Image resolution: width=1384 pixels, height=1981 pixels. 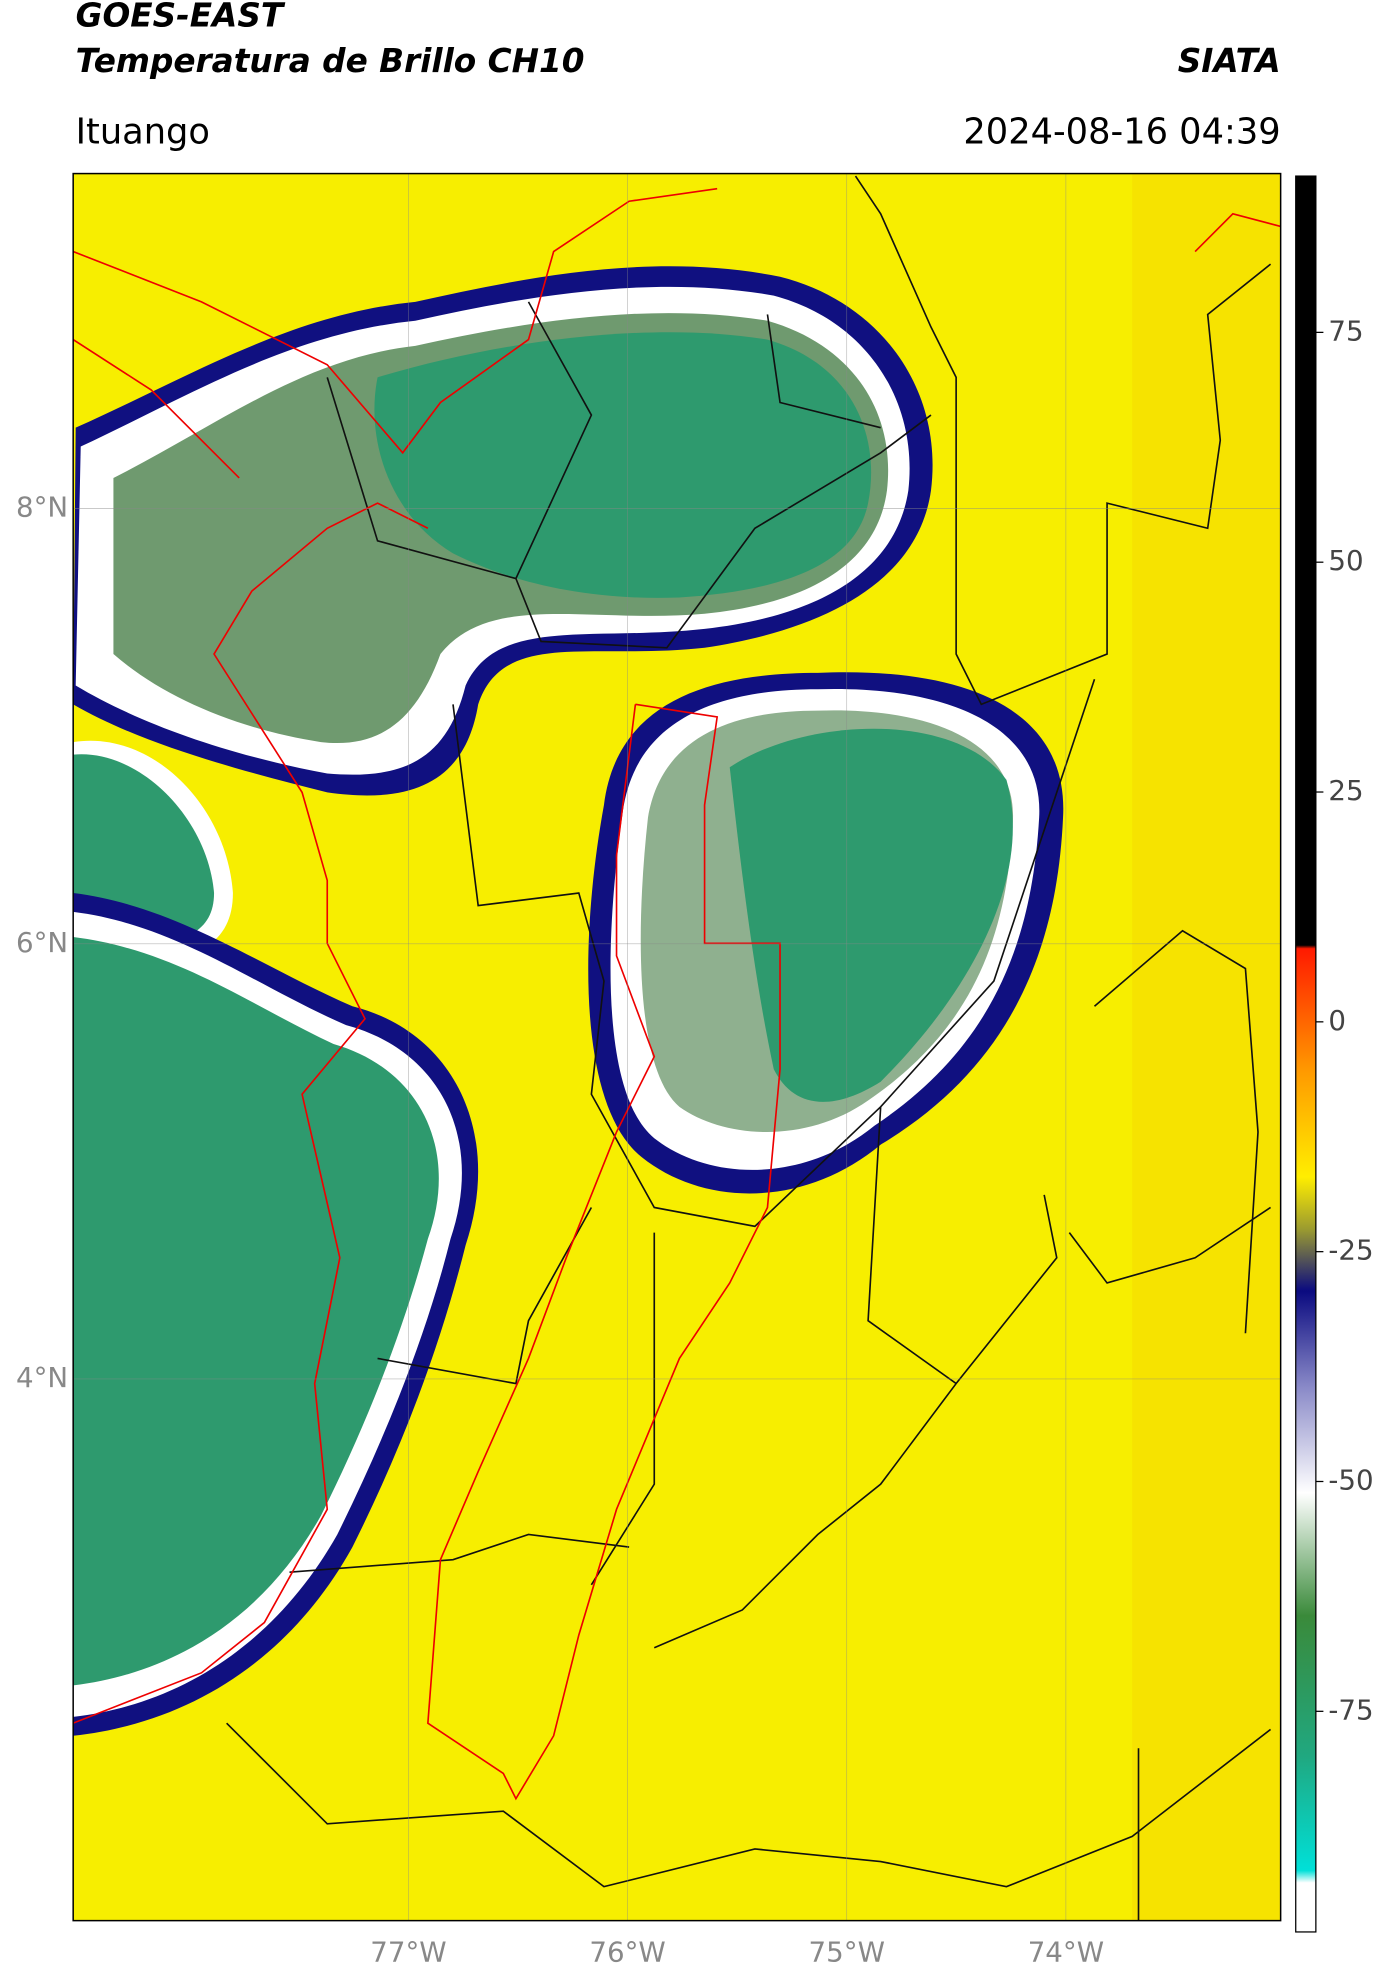 I want to click on y-tick-label: 4°N, so click(x=42, y=1377).